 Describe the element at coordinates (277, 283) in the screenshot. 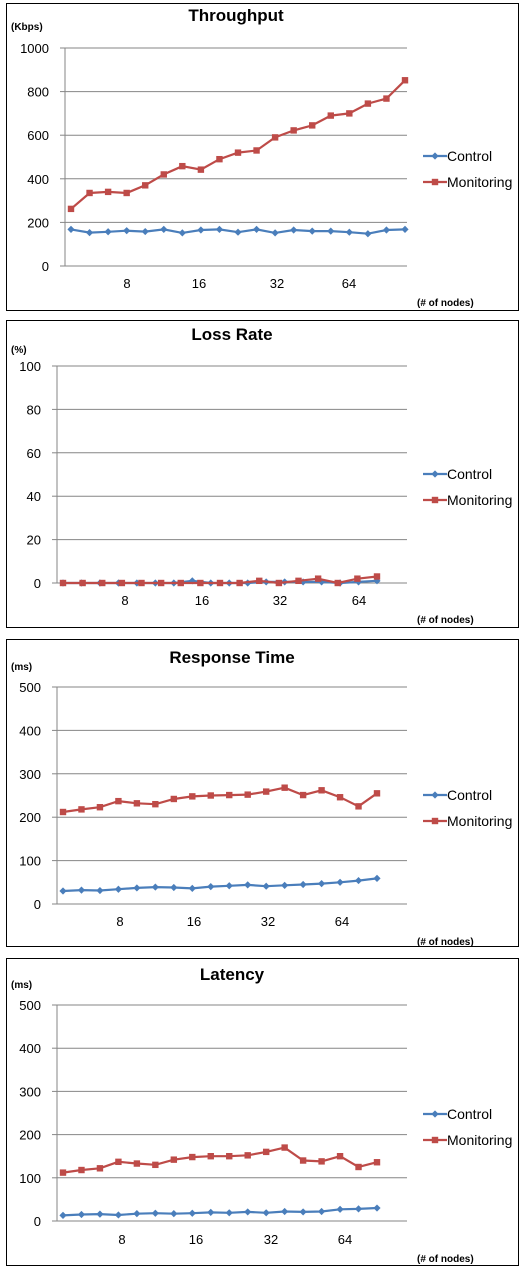

I see `throughput-x-tick-label: 32` at that location.